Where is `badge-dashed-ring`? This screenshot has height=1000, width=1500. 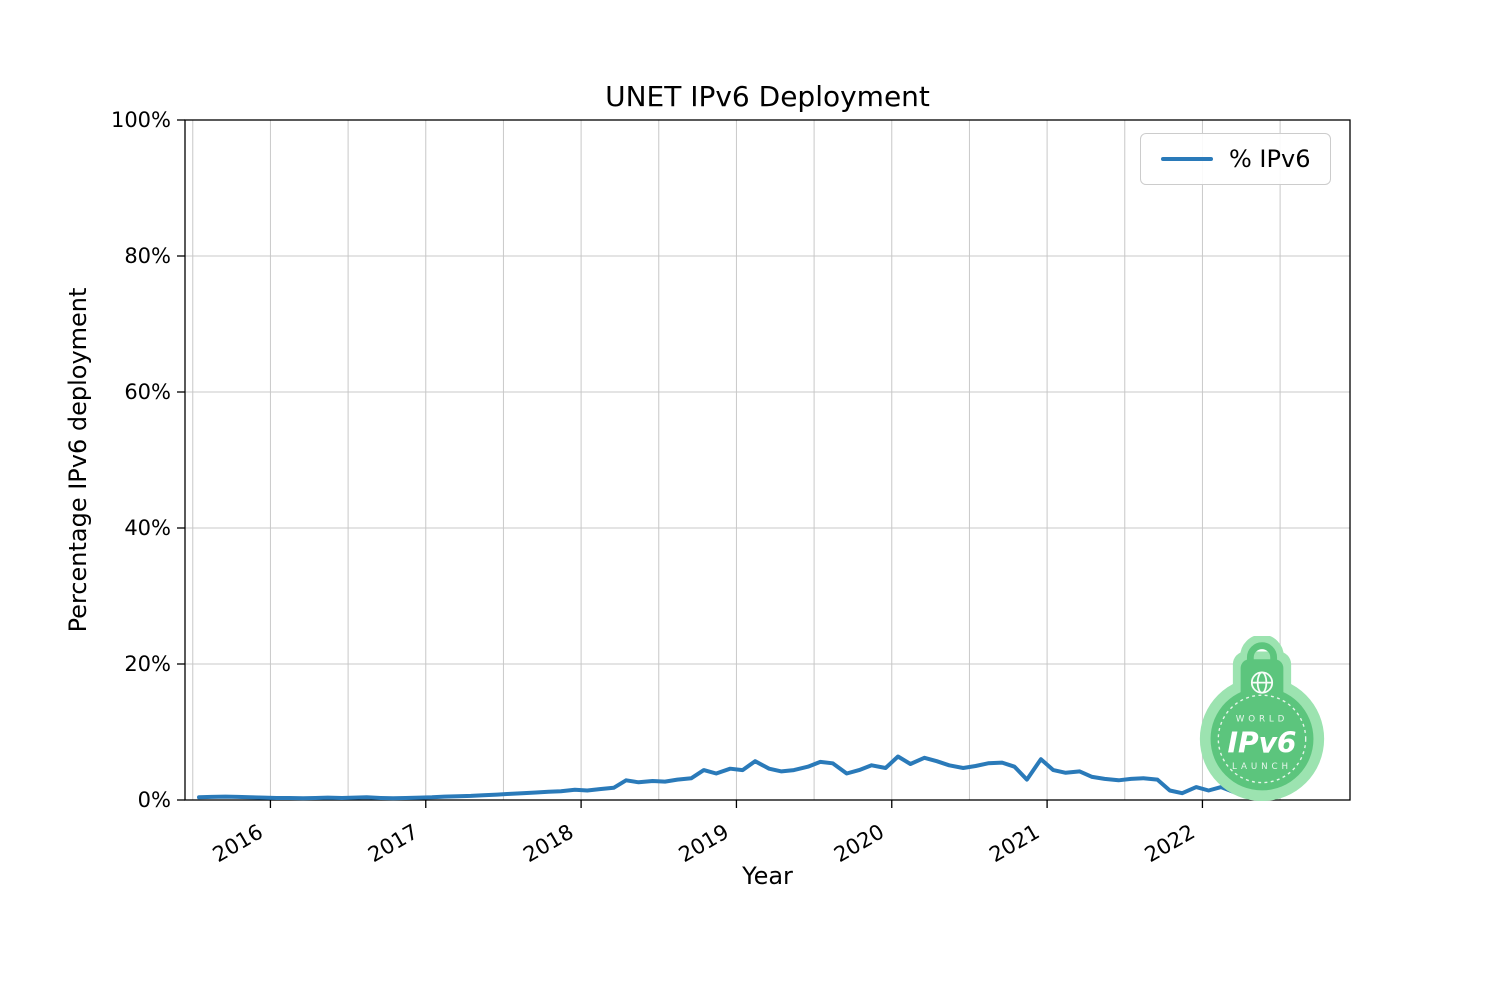
badge-dashed-ring is located at coordinates (1262, 739).